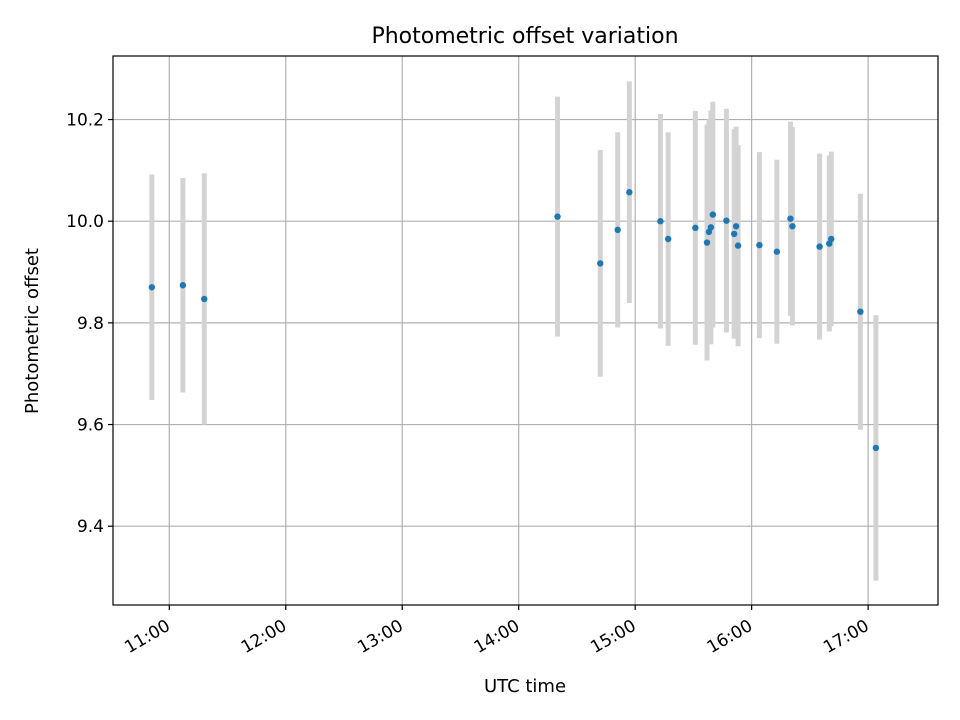  I want to click on x-axis-label: UTC time, so click(525, 686).